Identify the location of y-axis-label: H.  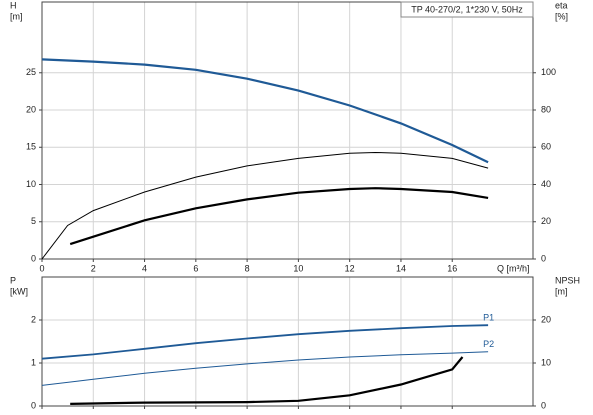
(13, 5).